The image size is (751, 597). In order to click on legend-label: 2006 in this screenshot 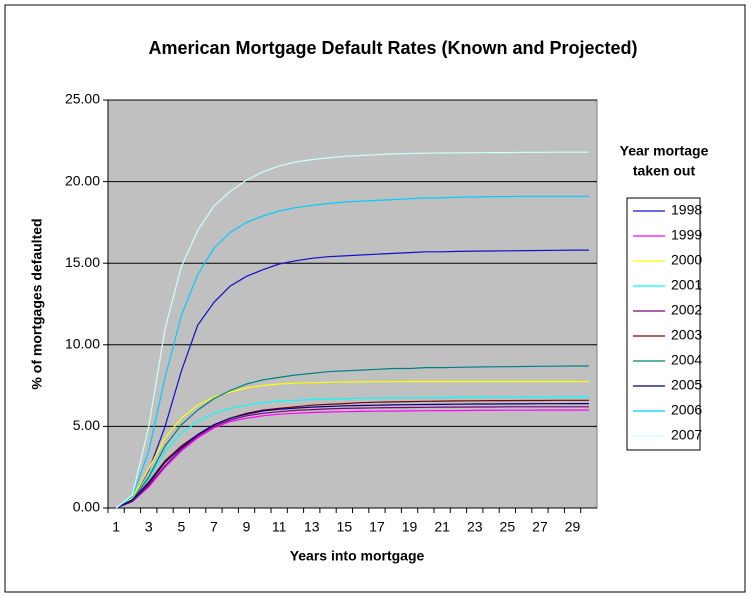, I will do `click(686, 410)`.